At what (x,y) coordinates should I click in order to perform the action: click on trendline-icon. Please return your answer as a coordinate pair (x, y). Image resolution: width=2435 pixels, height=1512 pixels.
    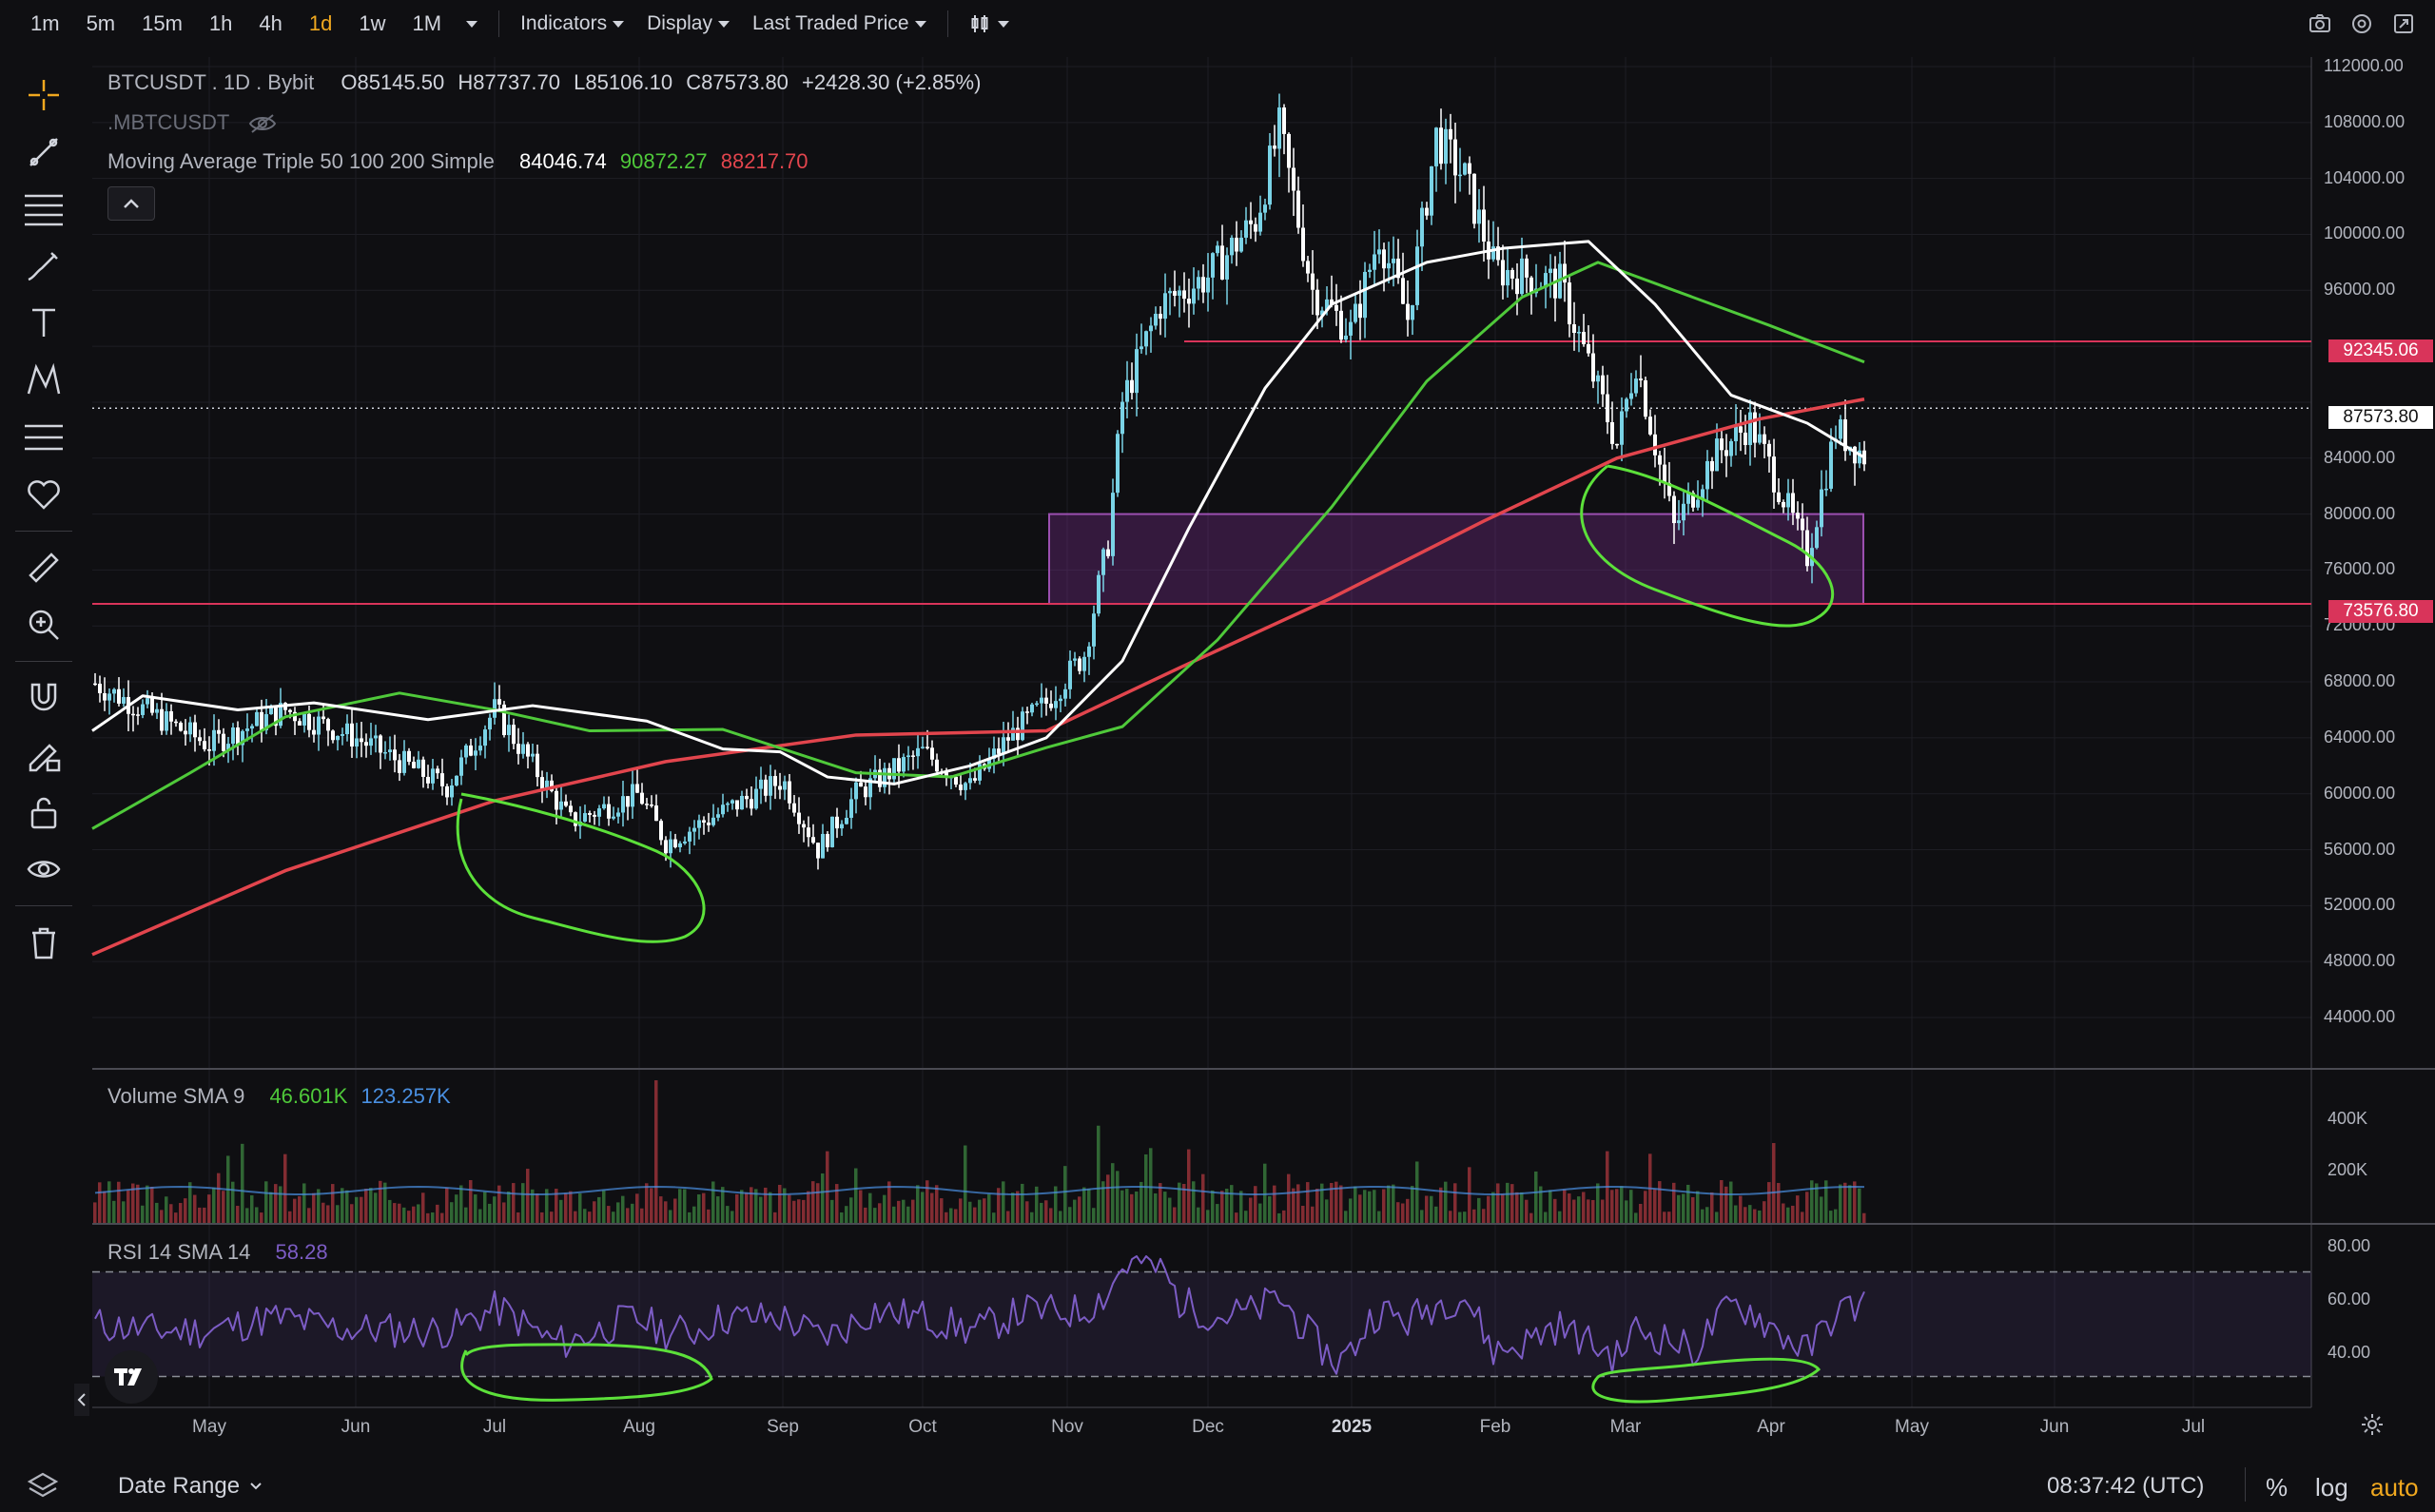
    Looking at the image, I should click on (44, 152).